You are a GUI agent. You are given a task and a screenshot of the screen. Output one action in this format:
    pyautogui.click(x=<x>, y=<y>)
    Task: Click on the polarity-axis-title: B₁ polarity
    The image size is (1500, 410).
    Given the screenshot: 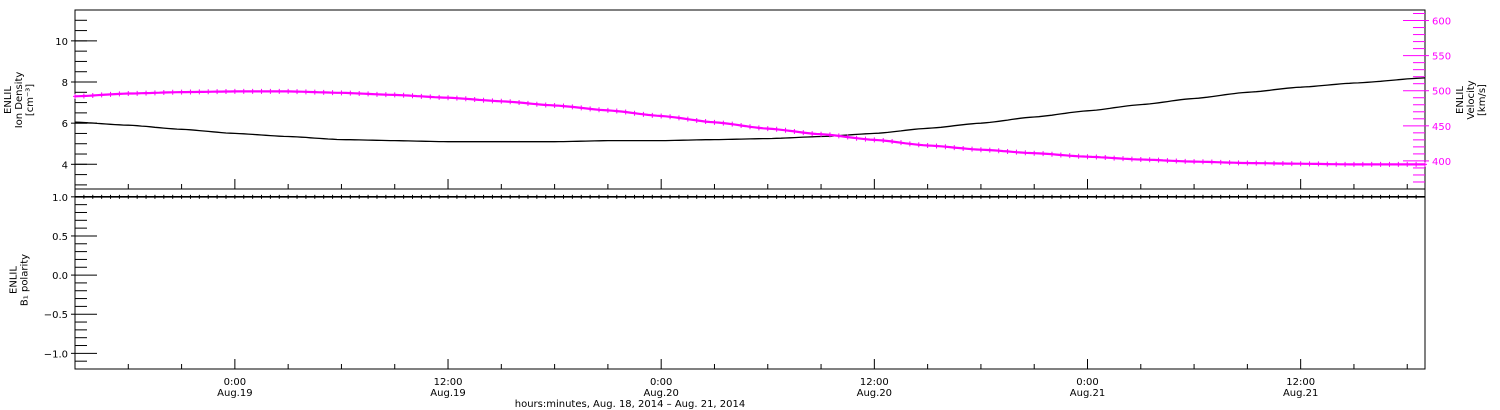 What is the action you would take?
    pyautogui.click(x=25, y=280)
    